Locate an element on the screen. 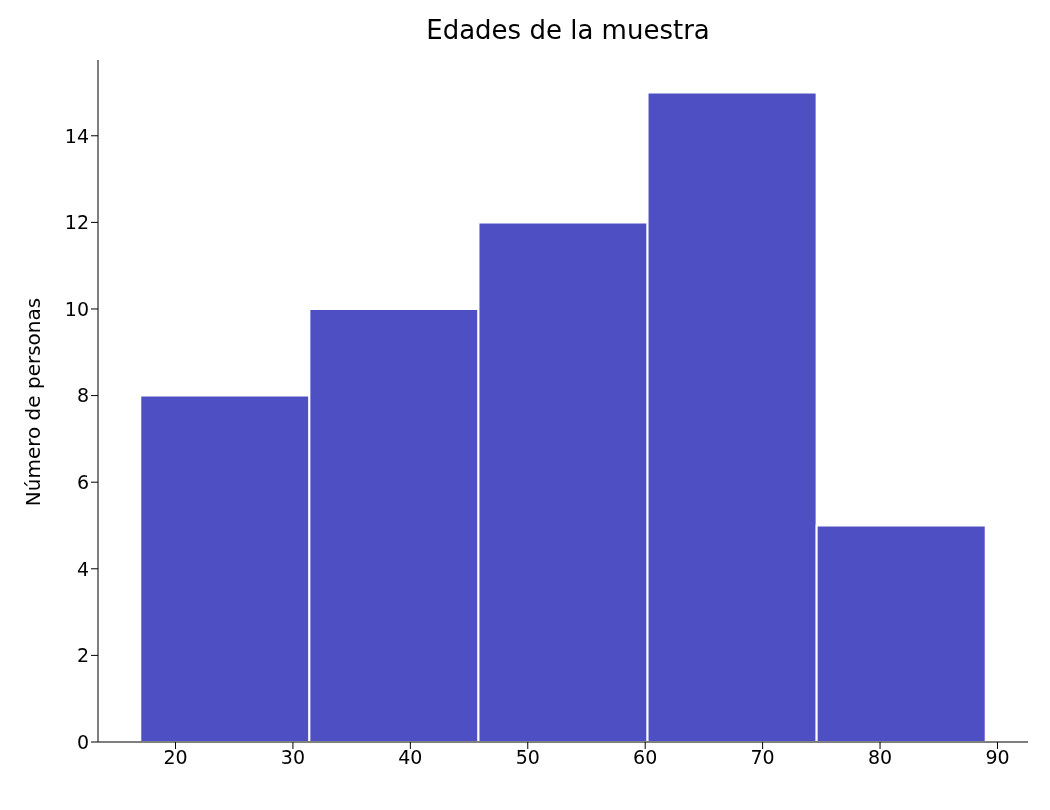 The height and width of the screenshot is (810, 1050). y-tick-label: 4 is located at coordinates (82, 568).